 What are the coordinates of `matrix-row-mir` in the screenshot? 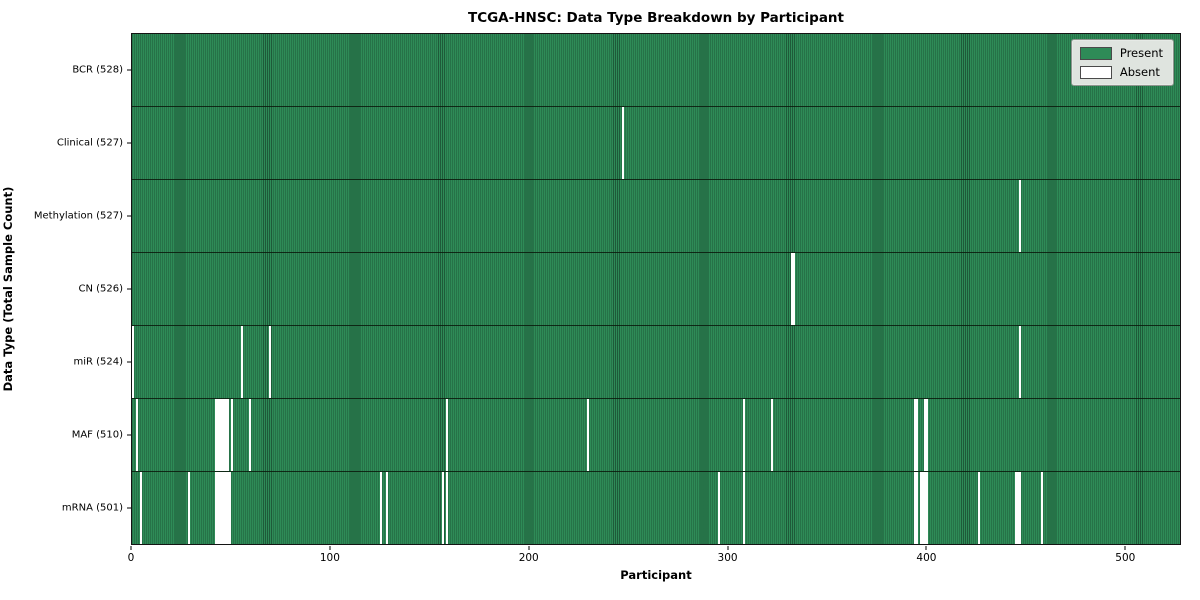 It's located at (656, 362).